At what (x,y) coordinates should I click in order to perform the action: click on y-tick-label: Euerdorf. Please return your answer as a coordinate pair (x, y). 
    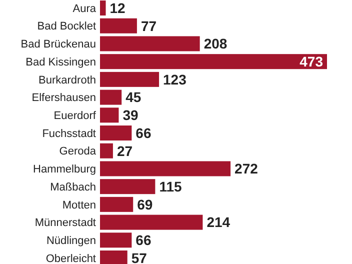
    Looking at the image, I should click on (75, 116).